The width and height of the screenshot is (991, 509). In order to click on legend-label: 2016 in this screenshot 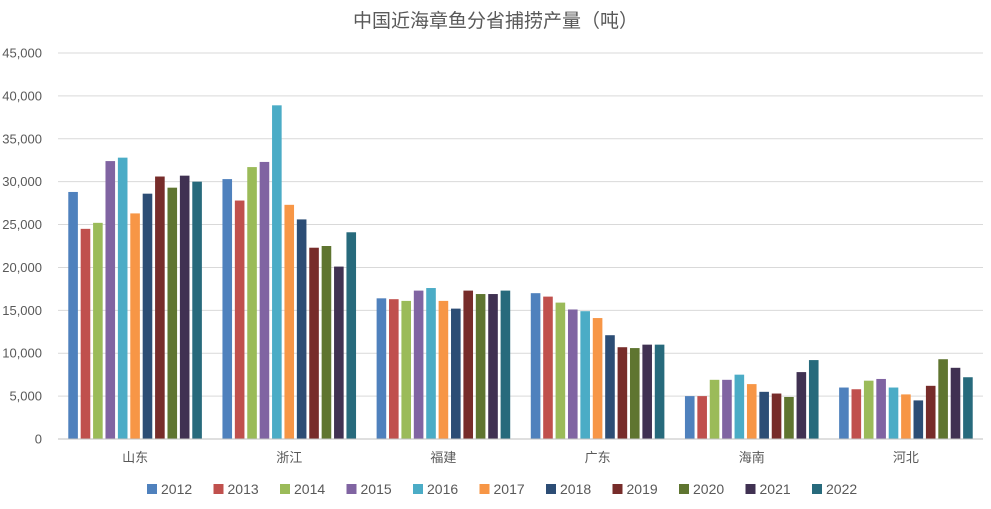, I will do `click(442, 489)`.